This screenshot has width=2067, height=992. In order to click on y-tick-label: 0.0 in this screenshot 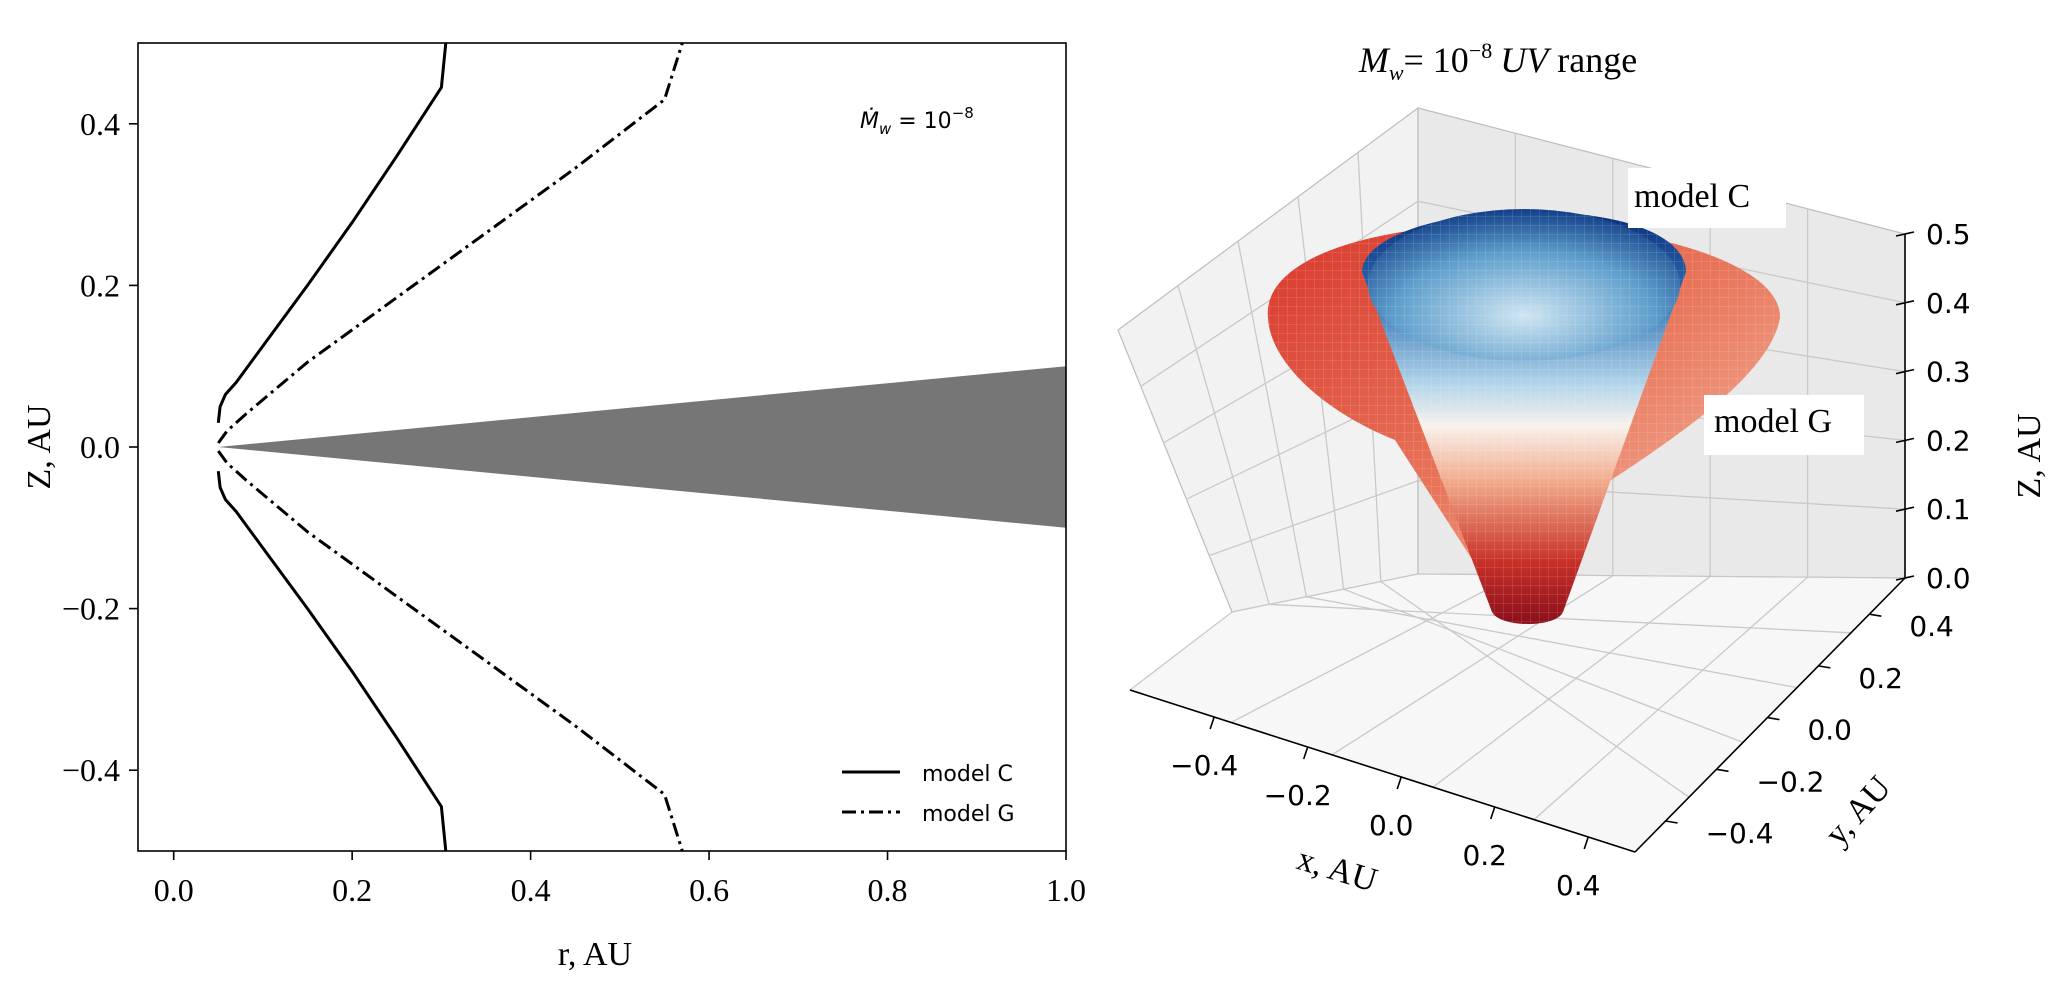, I will do `click(100, 447)`.